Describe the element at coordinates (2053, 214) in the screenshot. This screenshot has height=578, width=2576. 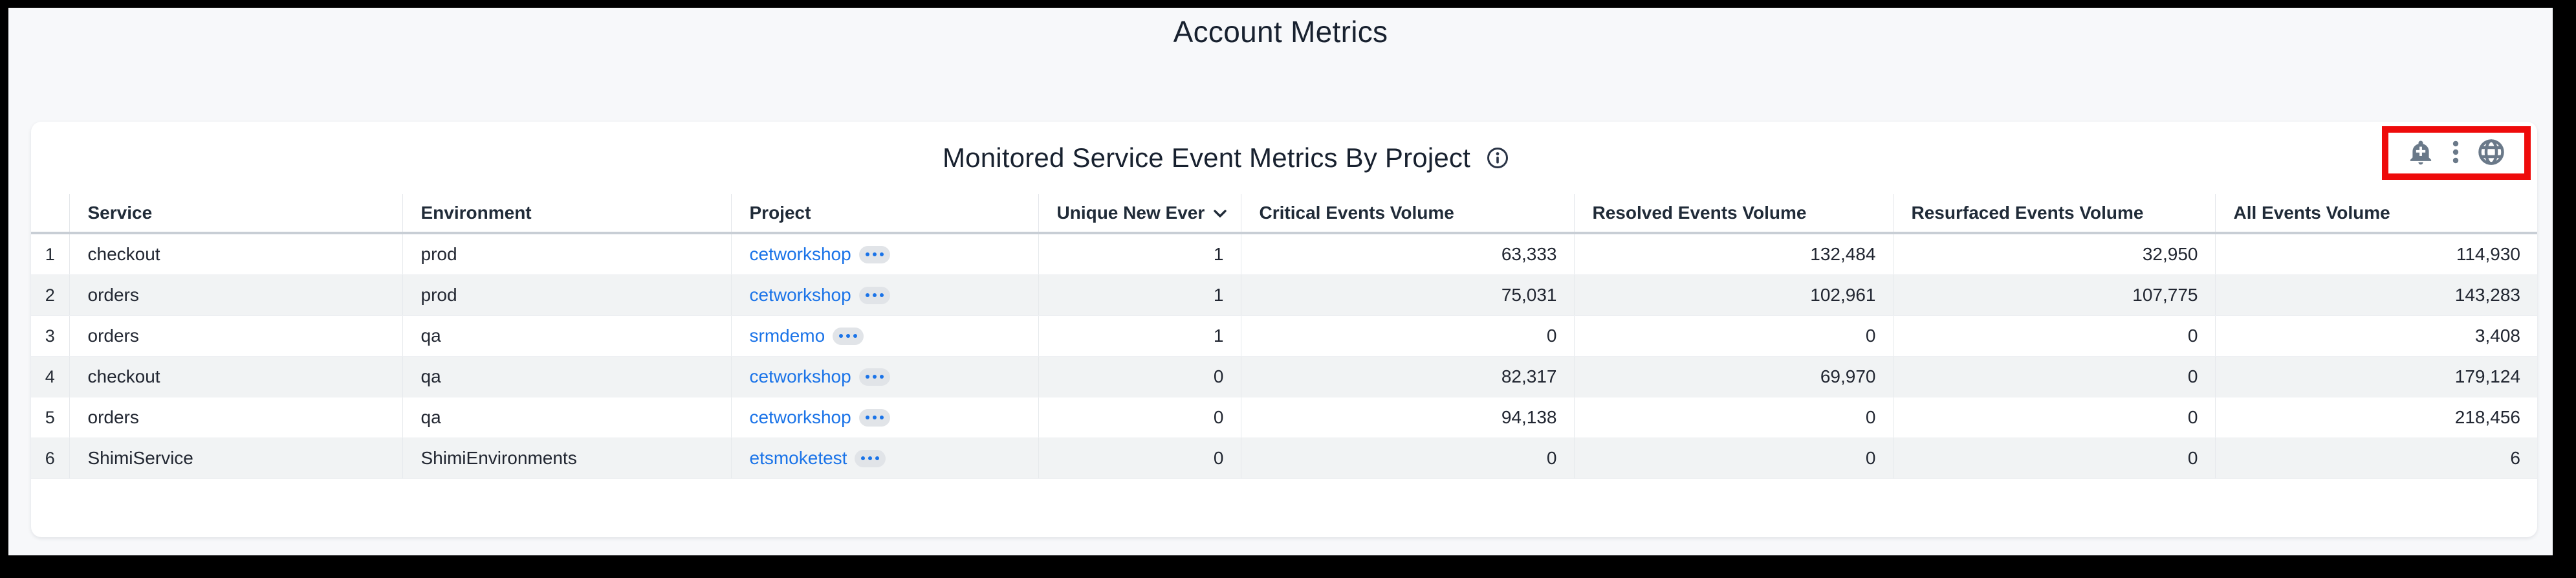
I see `column-header-resurfaced-events-volume: Resurfaced Events Volume` at that location.